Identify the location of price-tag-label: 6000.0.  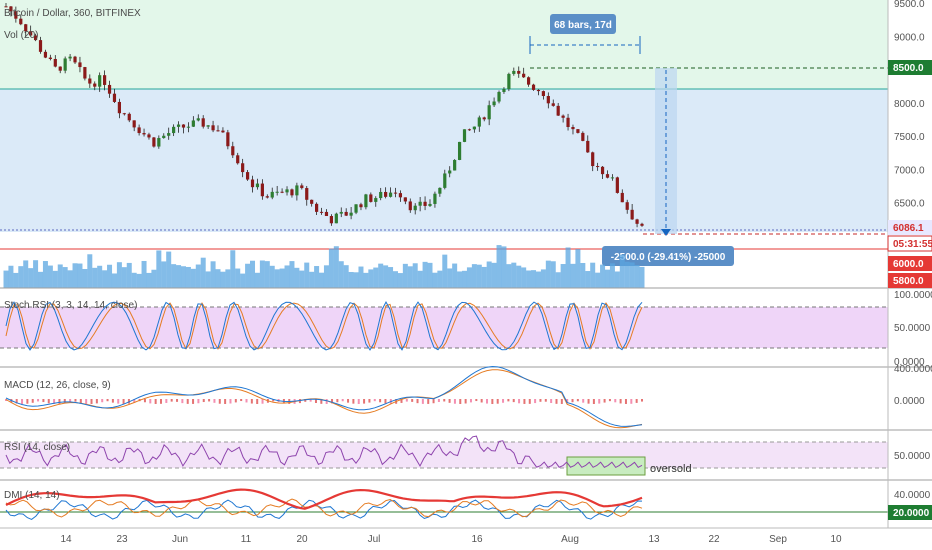
(908, 264).